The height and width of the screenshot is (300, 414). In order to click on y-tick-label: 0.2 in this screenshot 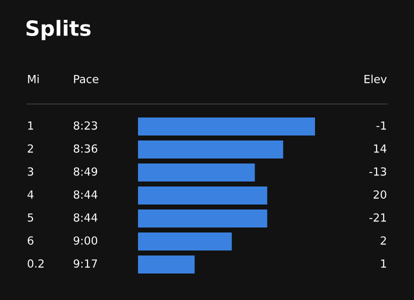, I will do `click(36, 263)`.